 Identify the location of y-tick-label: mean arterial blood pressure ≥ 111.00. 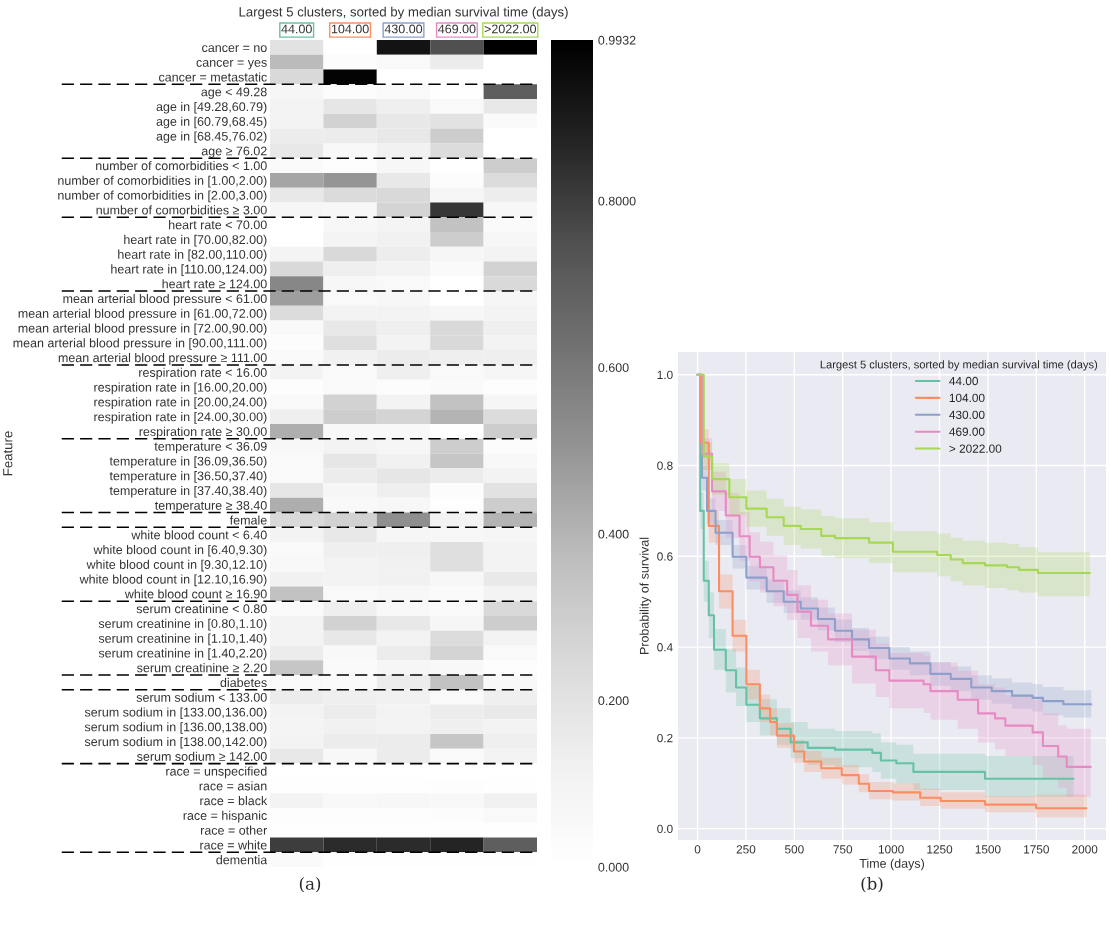
(162, 358).